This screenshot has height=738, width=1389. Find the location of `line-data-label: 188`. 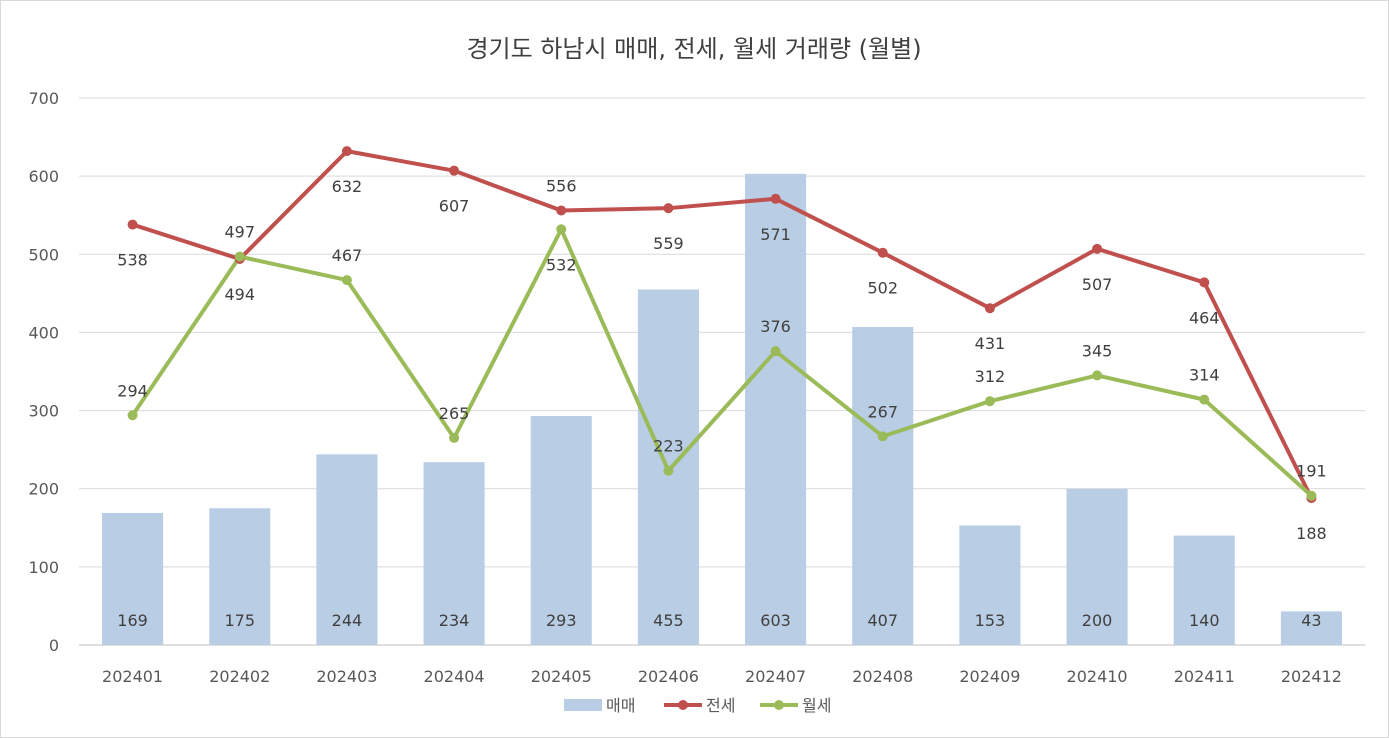

line-data-label: 188 is located at coordinates (1311, 533).